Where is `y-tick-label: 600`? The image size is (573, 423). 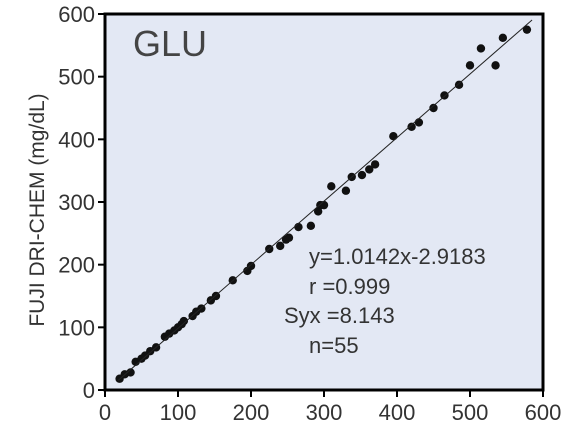
y-tick-label: 600 is located at coordinates (76, 14).